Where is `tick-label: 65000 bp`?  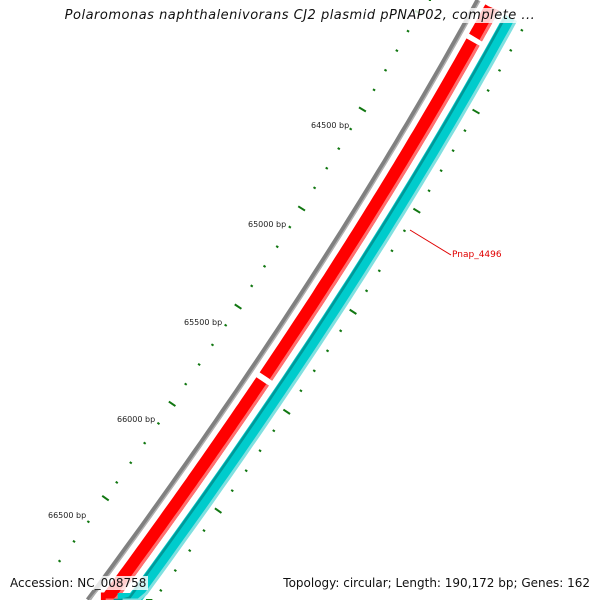 tick-label: 65000 bp is located at coordinates (267, 224).